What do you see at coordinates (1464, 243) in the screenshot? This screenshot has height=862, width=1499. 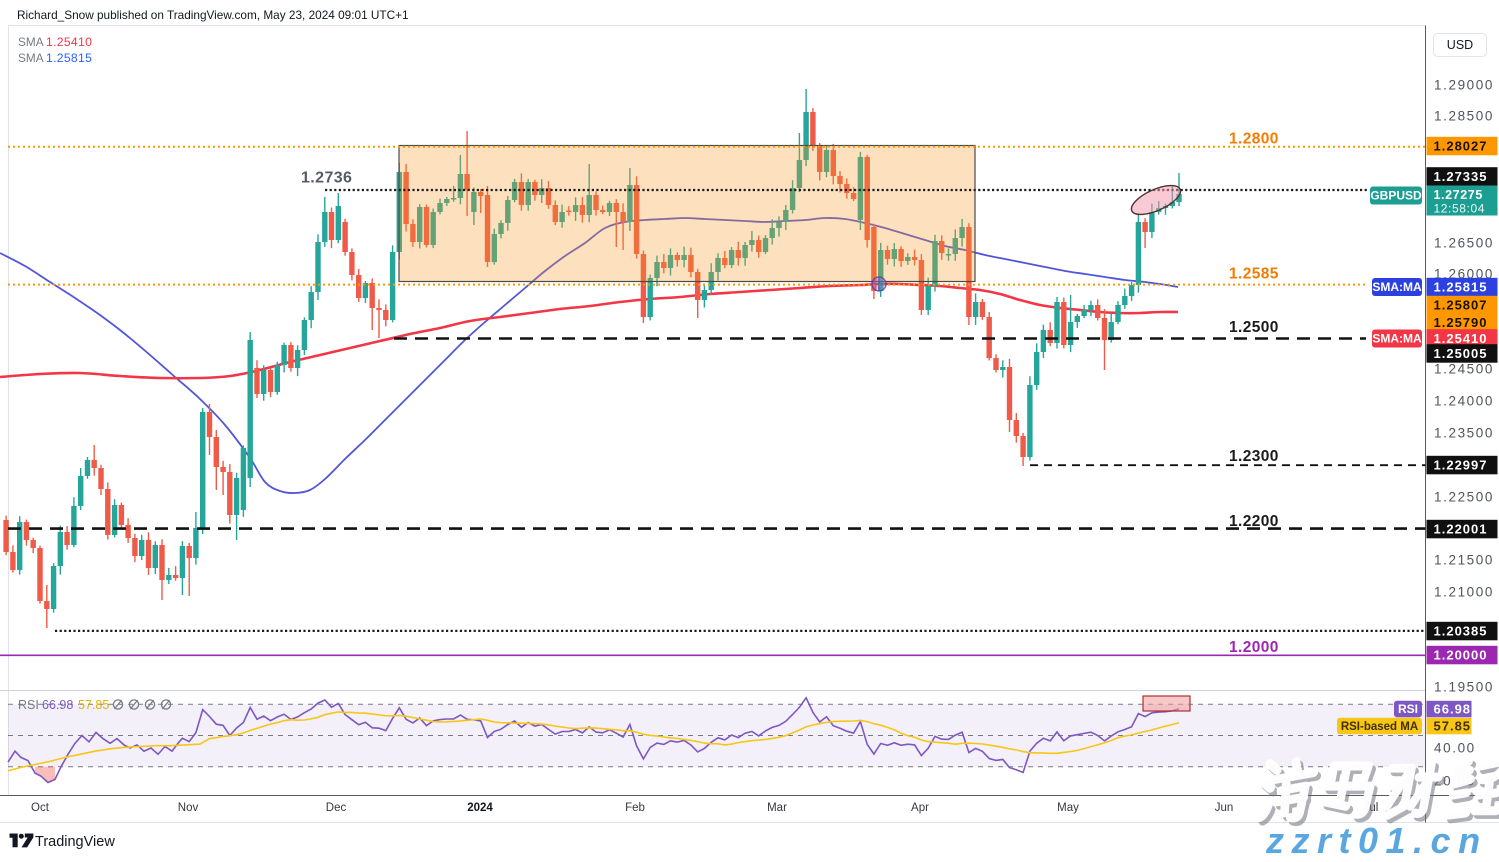 I see `svg-text: 1.26500` at bounding box center [1464, 243].